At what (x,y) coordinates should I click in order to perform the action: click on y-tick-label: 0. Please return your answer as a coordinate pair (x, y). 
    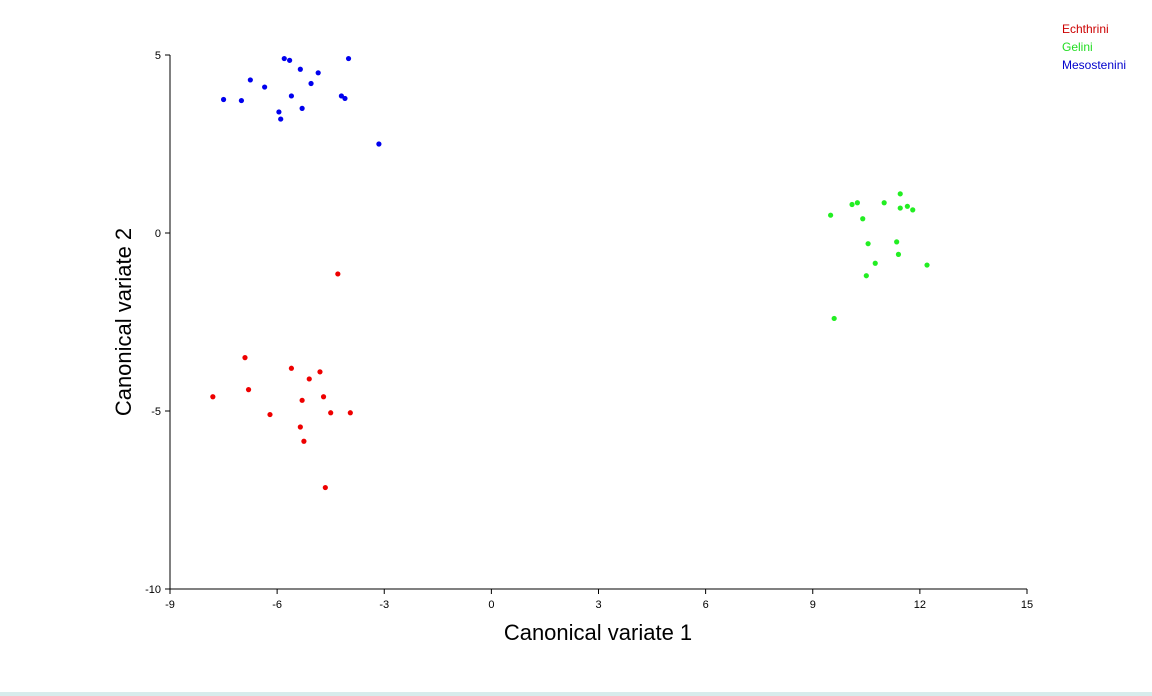
    Looking at the image, I should click on (158, 234).